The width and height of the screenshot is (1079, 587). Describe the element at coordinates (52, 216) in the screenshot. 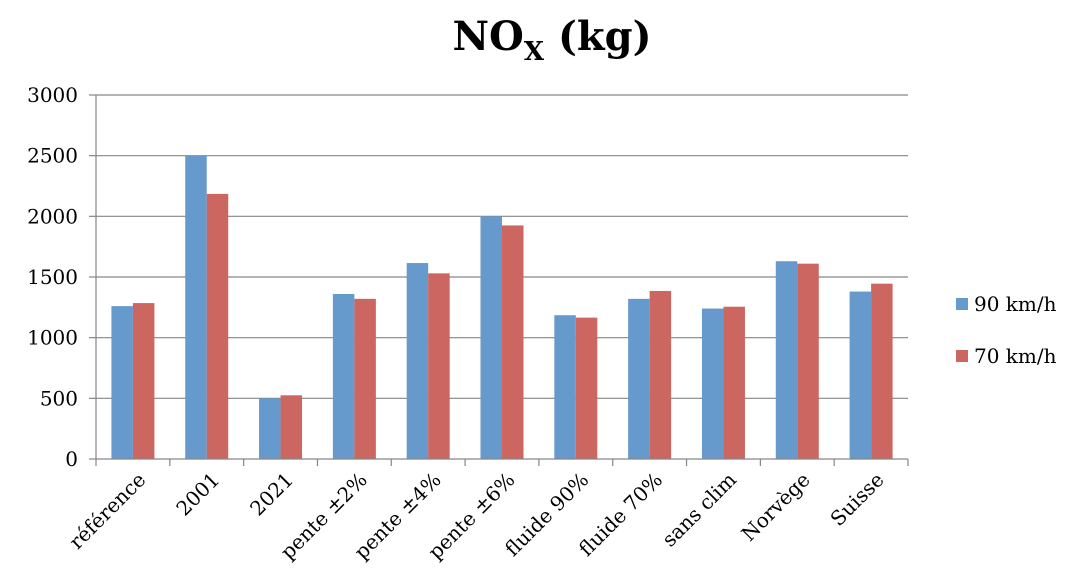

I see `y-tick-label: 2000` at that location.